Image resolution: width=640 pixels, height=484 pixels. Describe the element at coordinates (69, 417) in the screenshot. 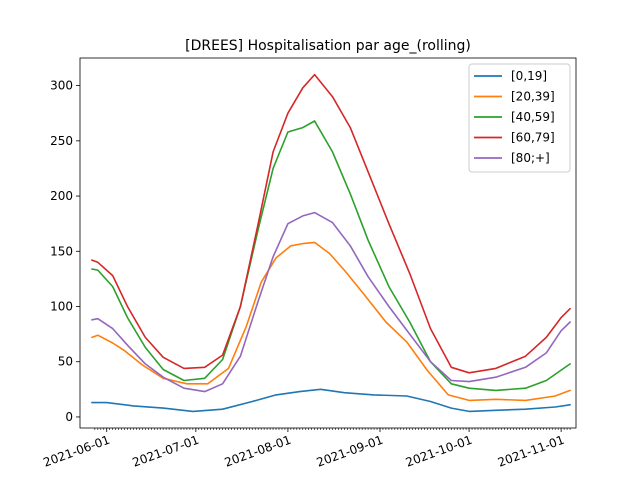

I see `y-tick-label: 0` at that location.